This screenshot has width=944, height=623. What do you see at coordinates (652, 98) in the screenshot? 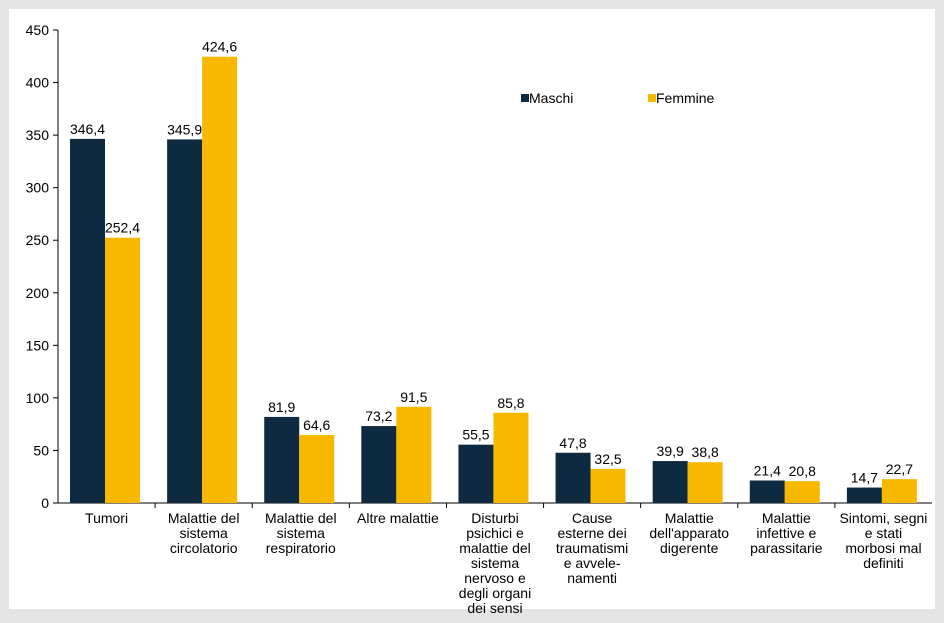
I see `legend-swatch-femmine` at bounding box center [652, 98].